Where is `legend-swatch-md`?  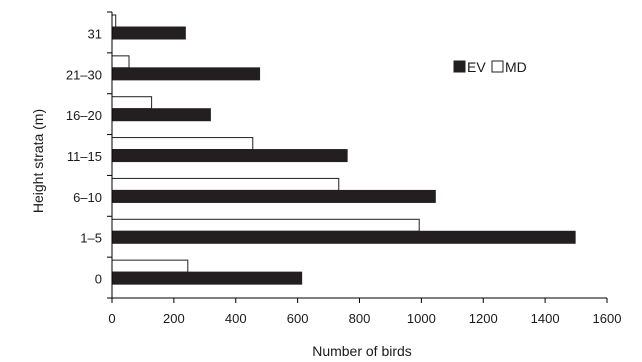
legend-swatch-md is located at coordinates (497, 66).